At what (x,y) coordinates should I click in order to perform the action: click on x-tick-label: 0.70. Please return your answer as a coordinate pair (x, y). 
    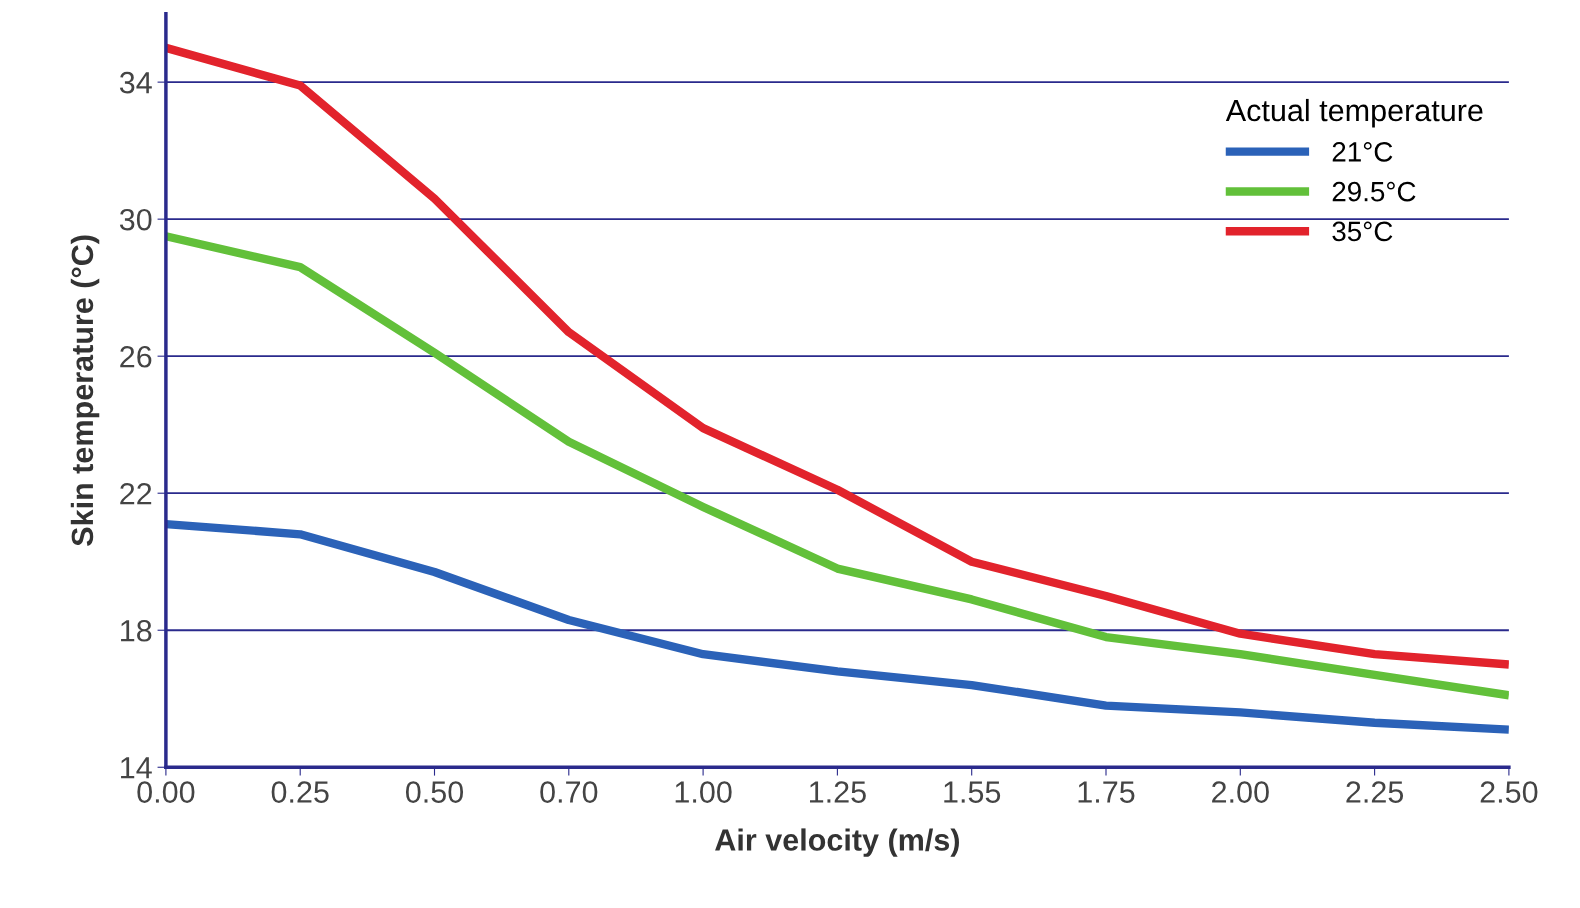
    Looking at the image, I should click on (569, 792).